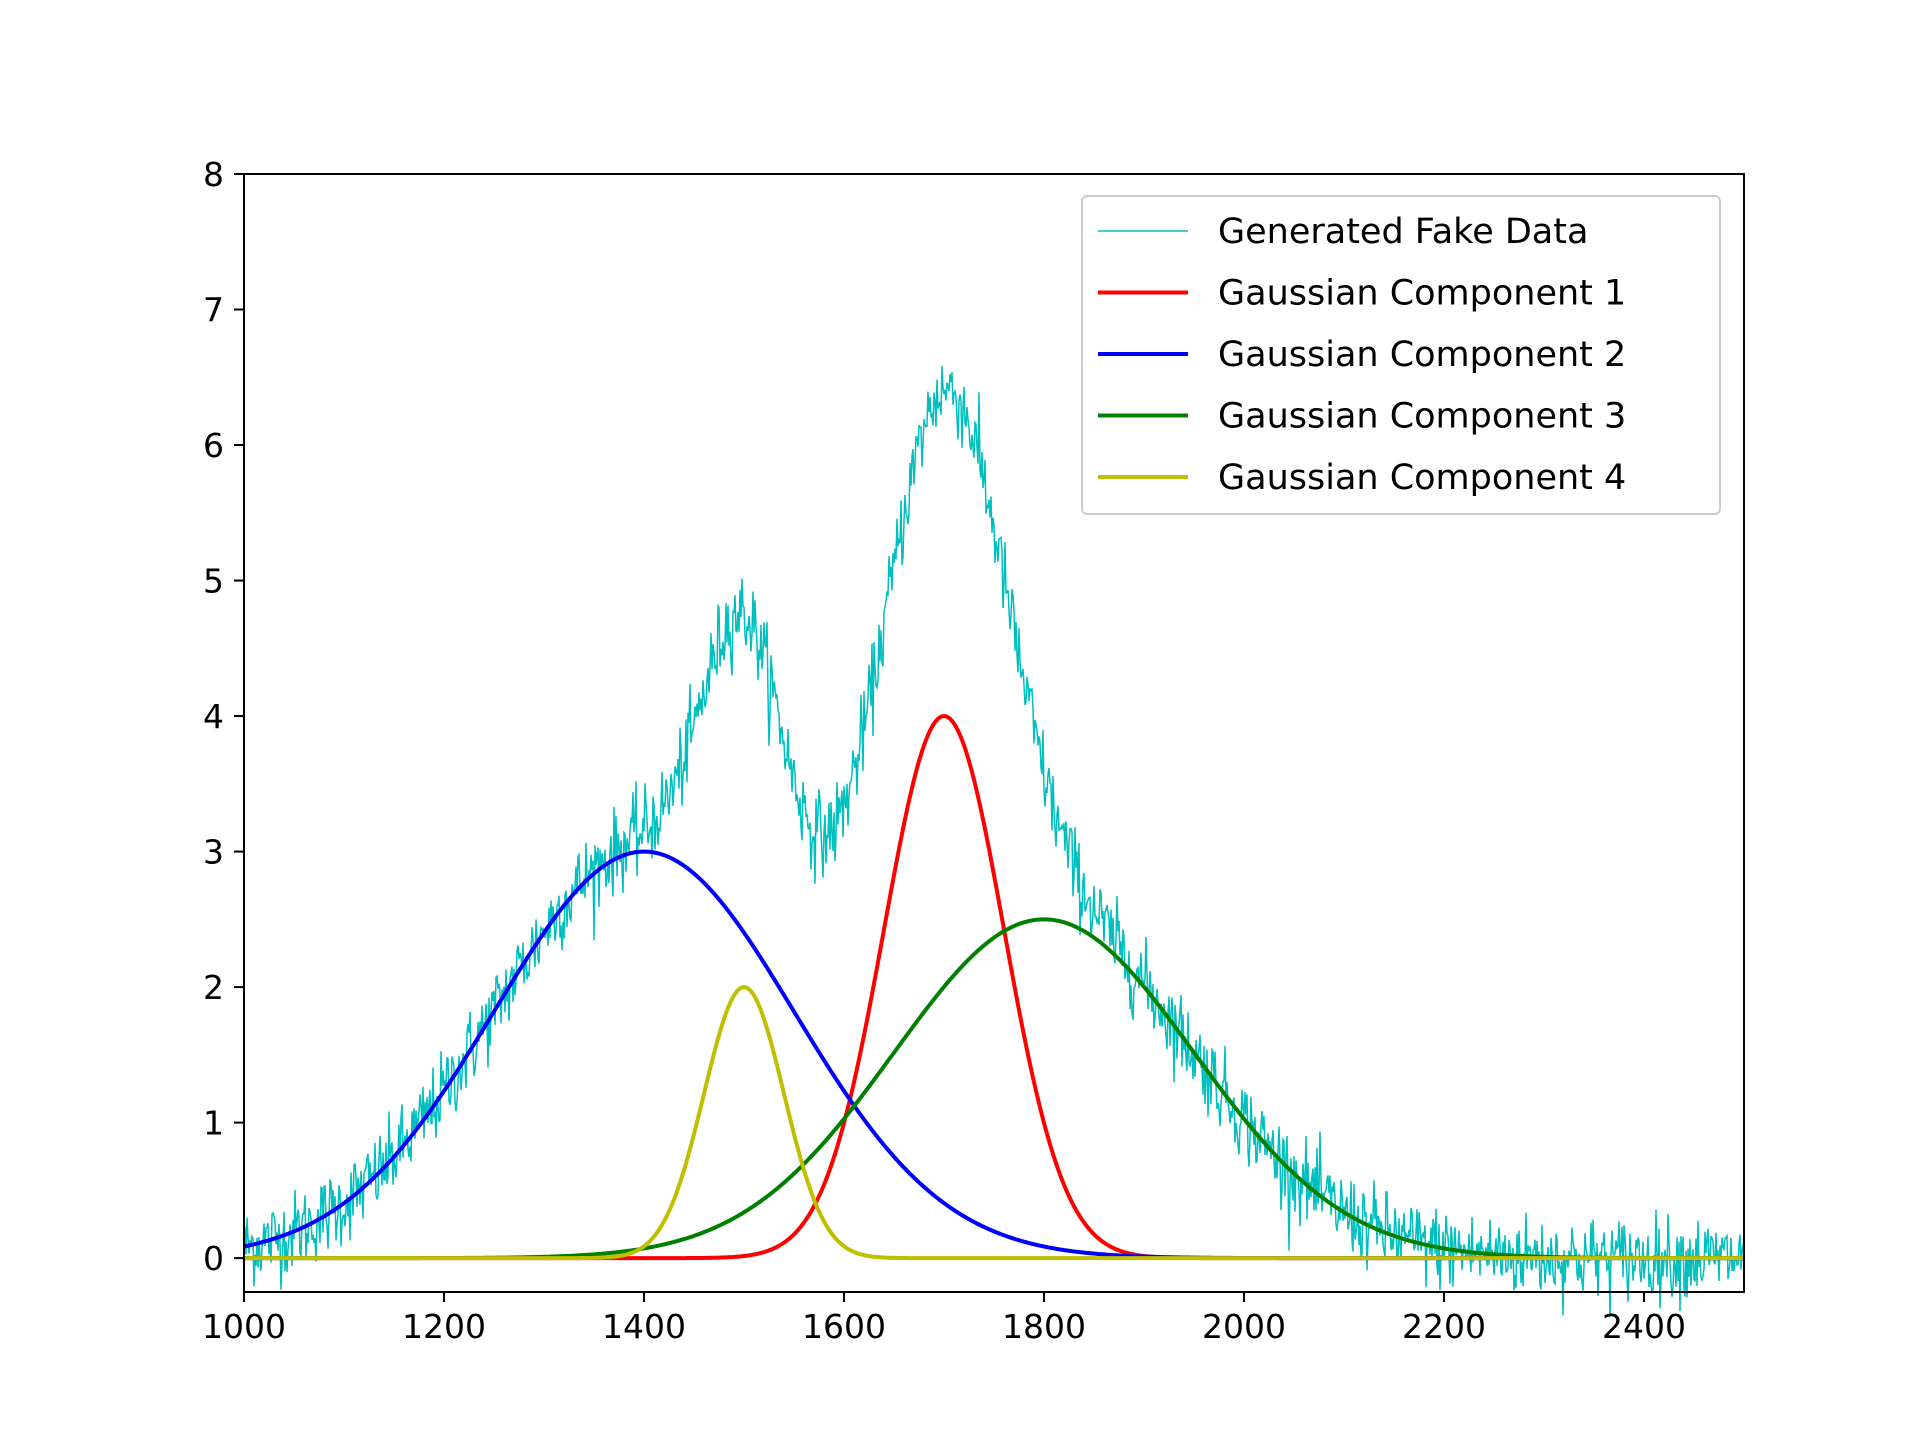  Describe the element at coordinates (213, 852) in the screenshot. I see `y-tick-label: 3` at that location.